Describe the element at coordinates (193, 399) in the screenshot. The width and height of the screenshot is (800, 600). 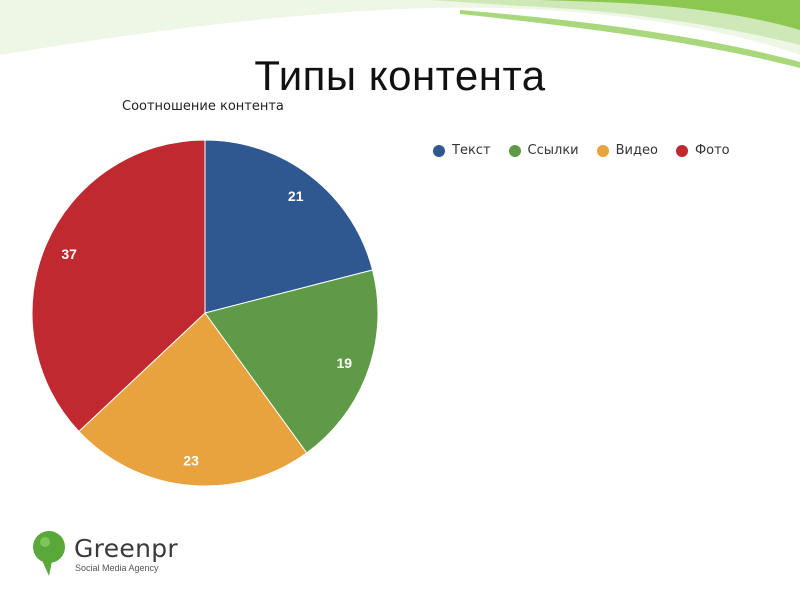
I see `slice-video` at that location.